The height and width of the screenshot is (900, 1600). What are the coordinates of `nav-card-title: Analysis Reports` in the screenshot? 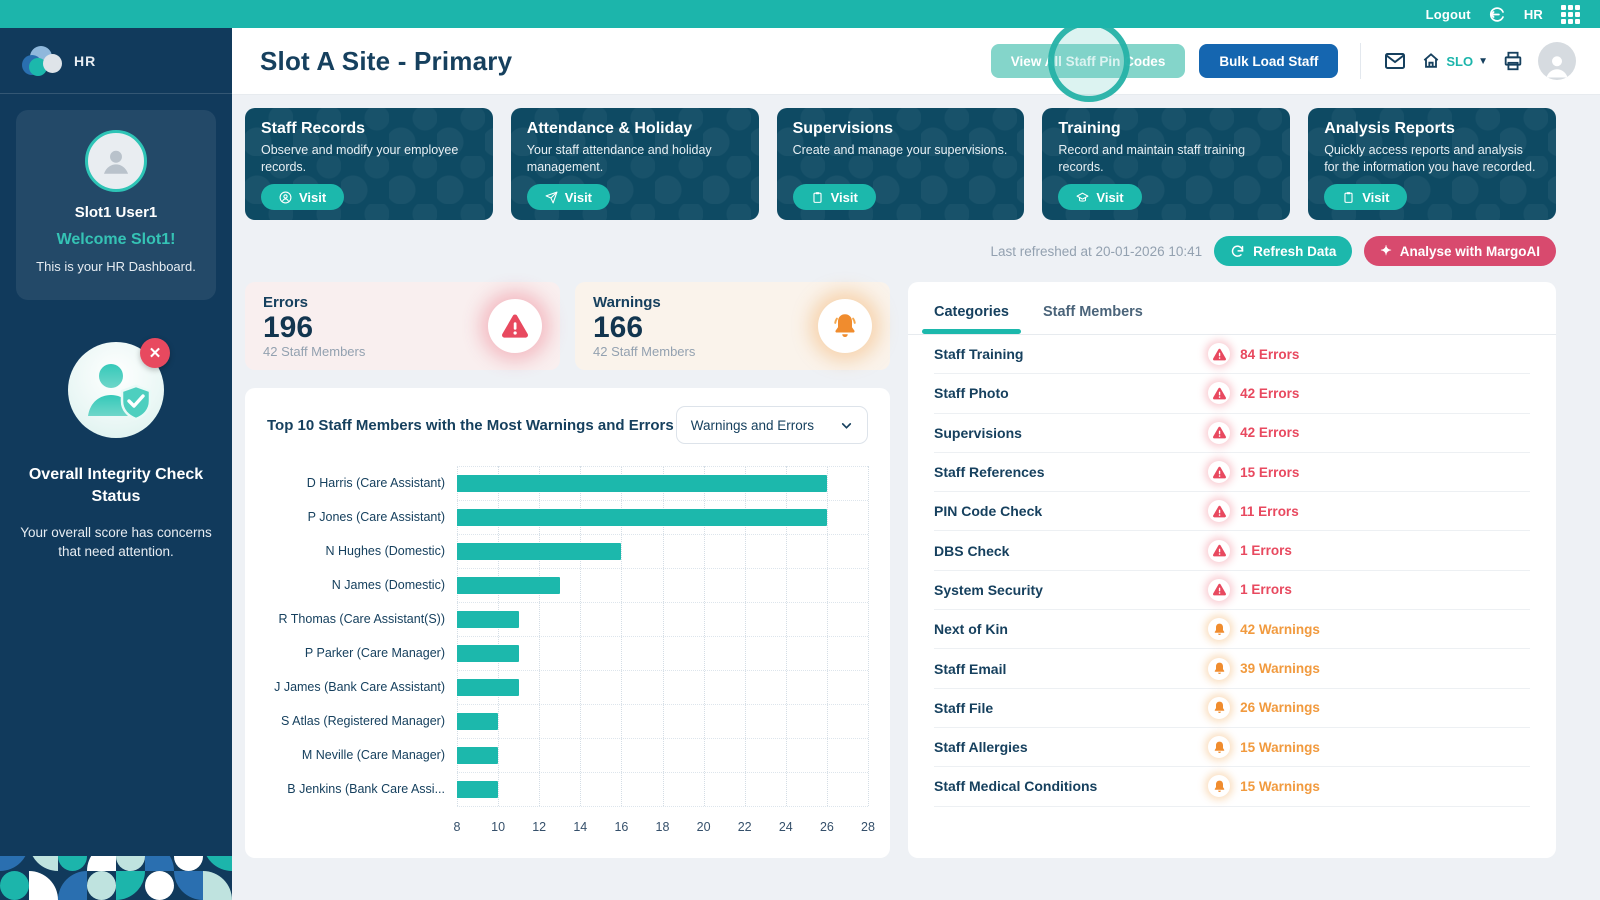 It's located at (1389, 128).